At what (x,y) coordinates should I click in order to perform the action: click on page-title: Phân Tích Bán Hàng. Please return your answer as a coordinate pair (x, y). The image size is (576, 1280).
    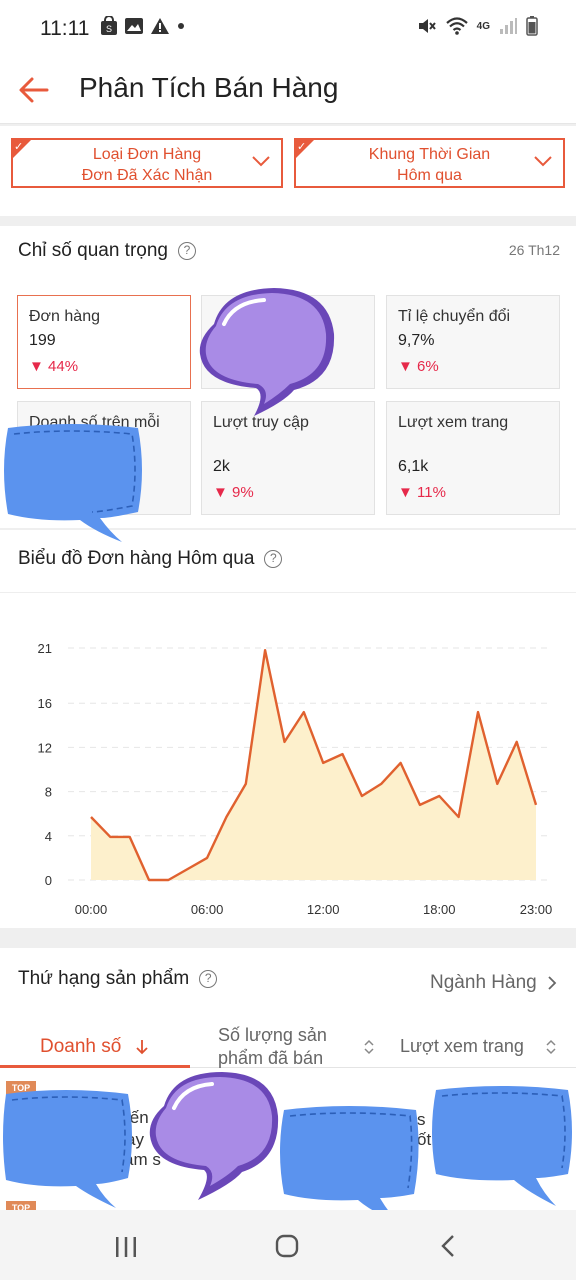
    Looking at the image, I should click on (209, 87).